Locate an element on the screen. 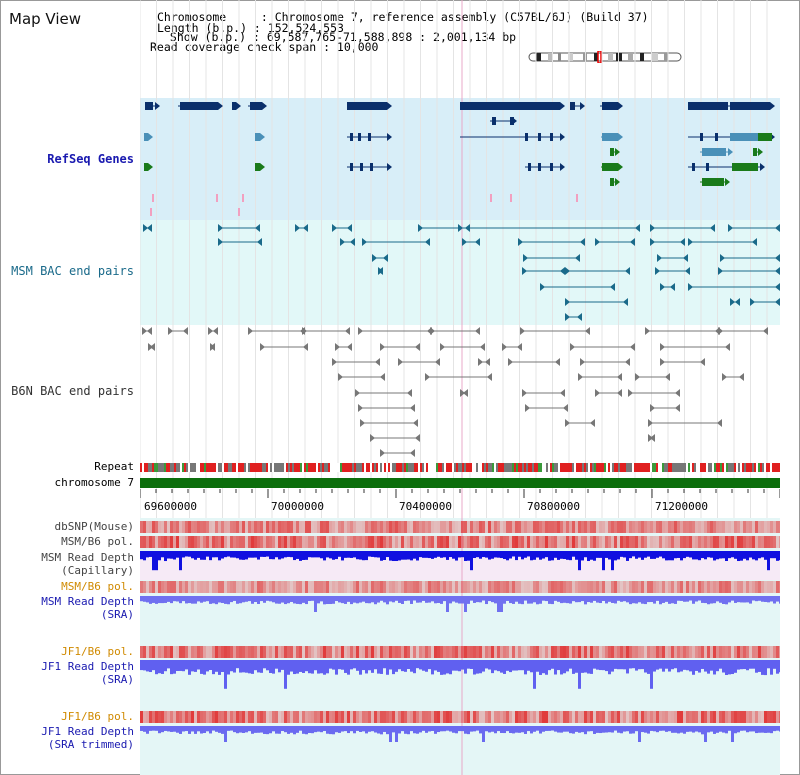  msm-b6-pol-sra-label: MSM/B6 pol. is located at coordinates (97, 586).